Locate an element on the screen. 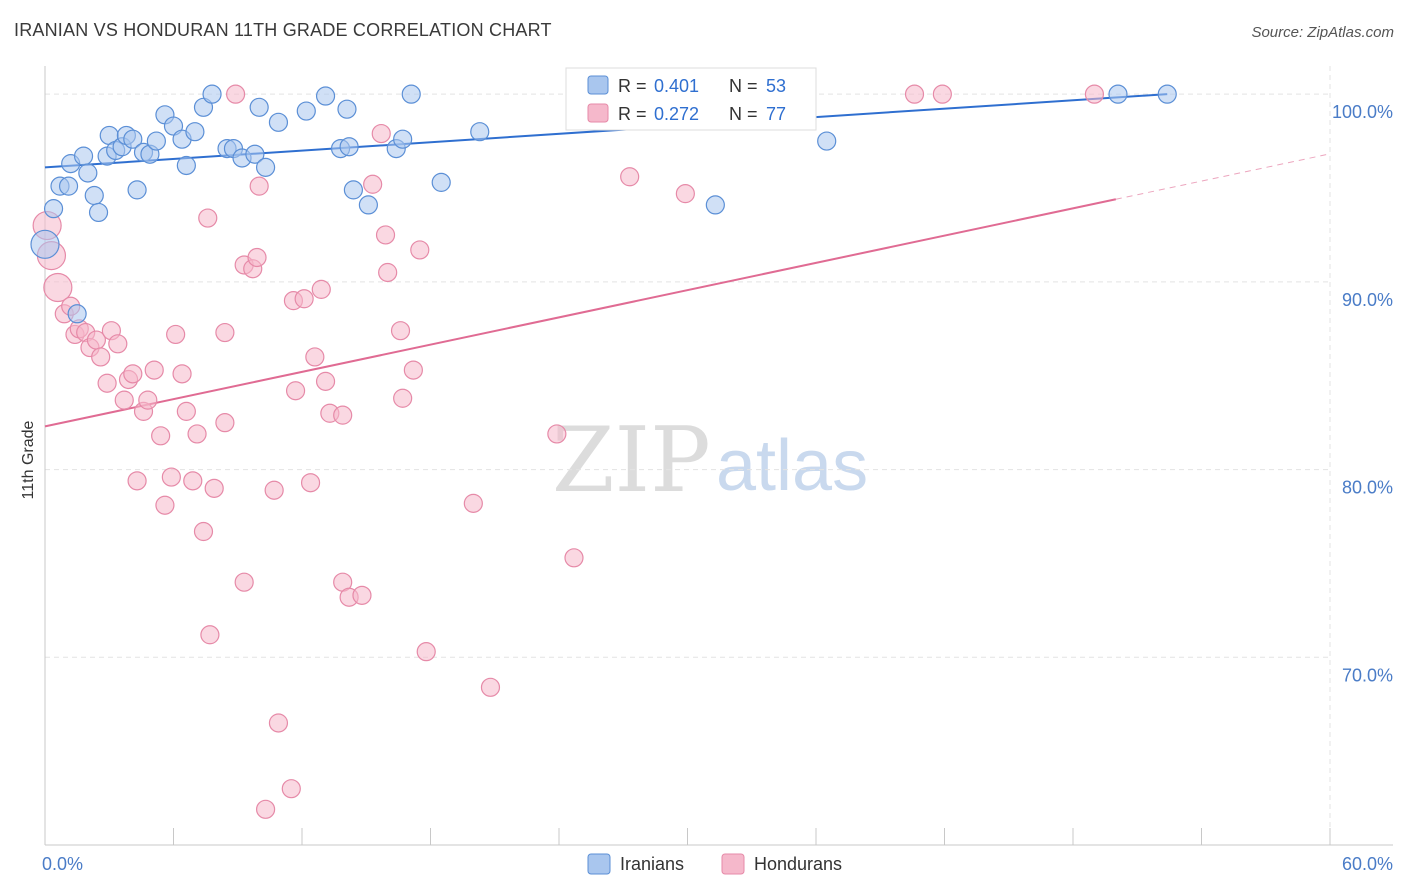 This screenshot has width=1406, height=892. iranians-n-value: 53 is located at coordinates (776, 86).